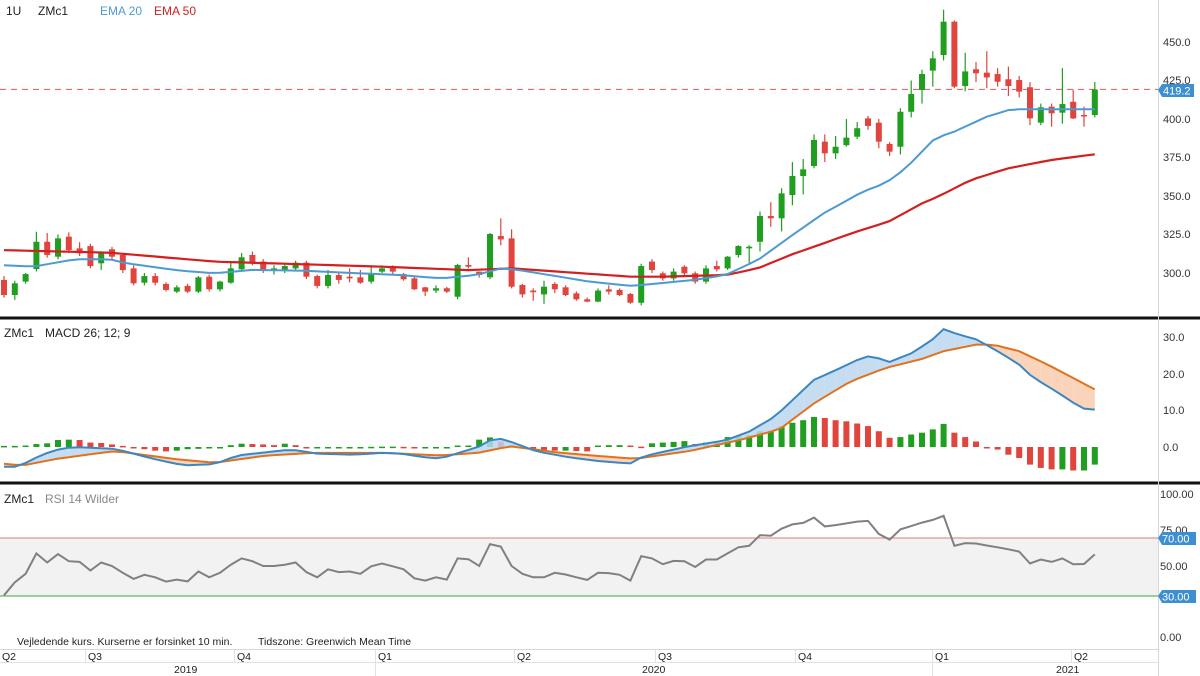 This screenshot has height=676, width=1200. What do you see at coordinates (1173, 393) in the screenshot?
I see `macd-axis: 30.0 20.0 10.0 0.0` at bounding box center [1173, 393].